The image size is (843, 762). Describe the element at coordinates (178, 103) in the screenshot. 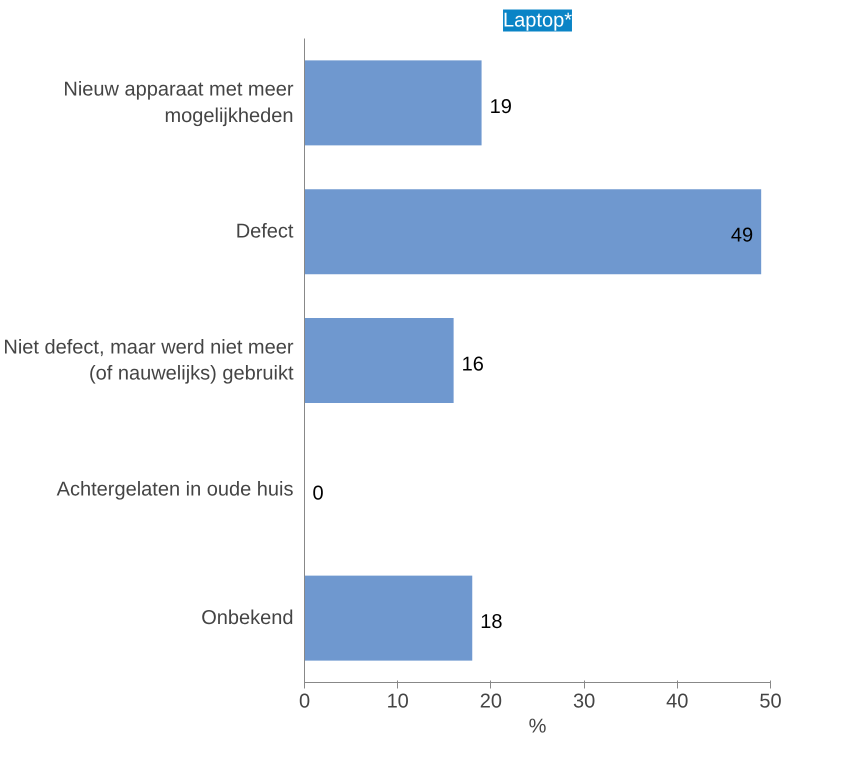

I see `y-tick-label: Nieuw apparaat met meer mogelijkheden` at that location.